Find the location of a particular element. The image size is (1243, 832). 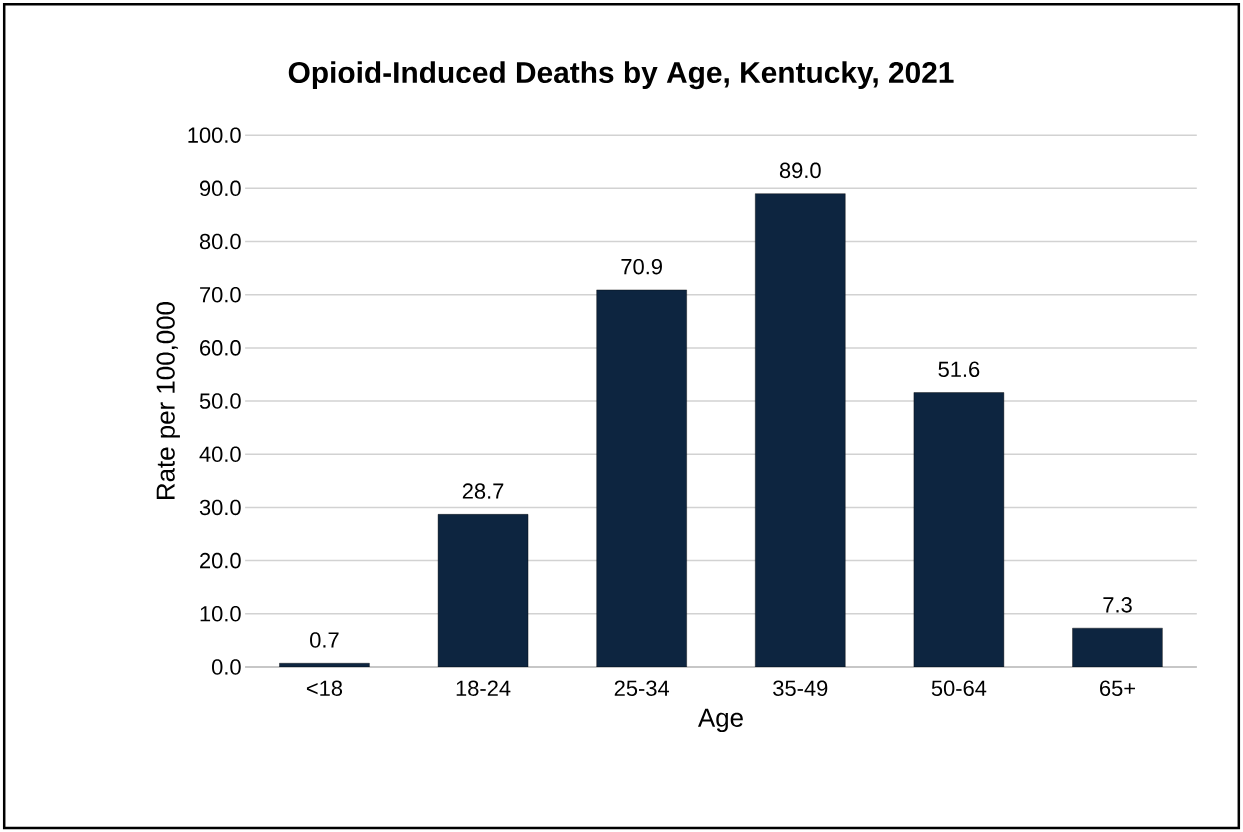

y-tick-label: 30.0 is located at coordinates (220, 507).